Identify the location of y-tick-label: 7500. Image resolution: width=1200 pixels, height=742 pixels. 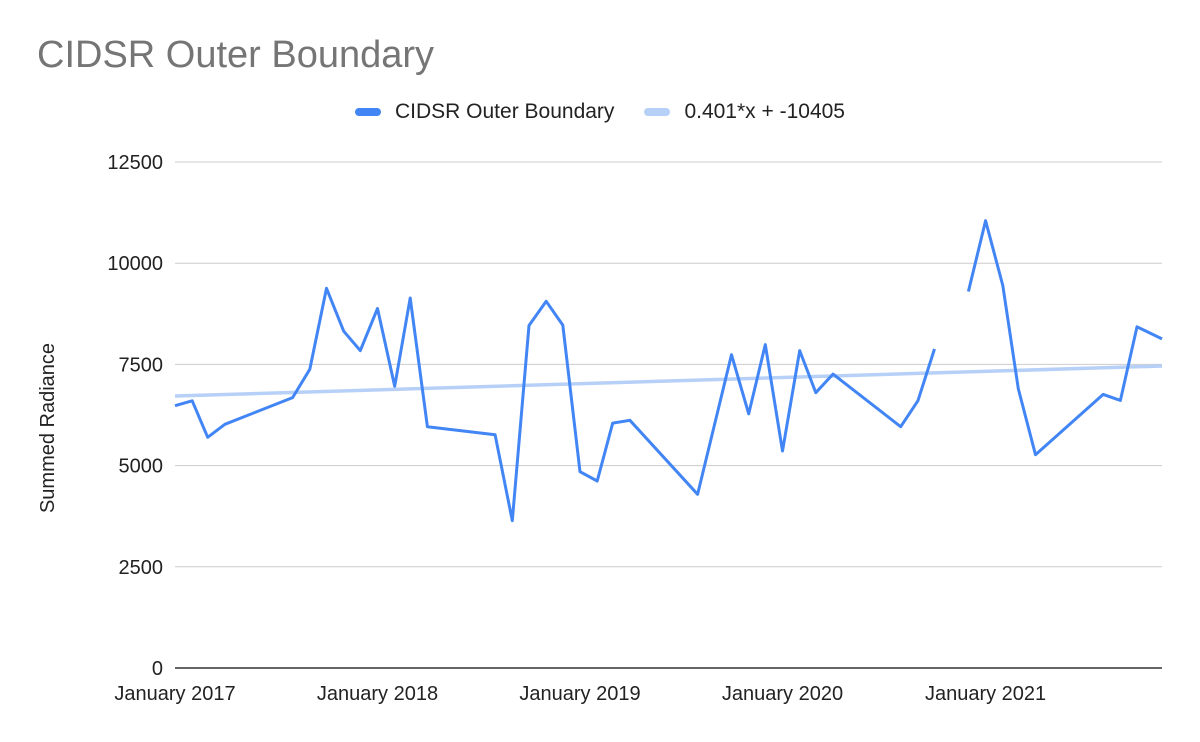
(141, 365).